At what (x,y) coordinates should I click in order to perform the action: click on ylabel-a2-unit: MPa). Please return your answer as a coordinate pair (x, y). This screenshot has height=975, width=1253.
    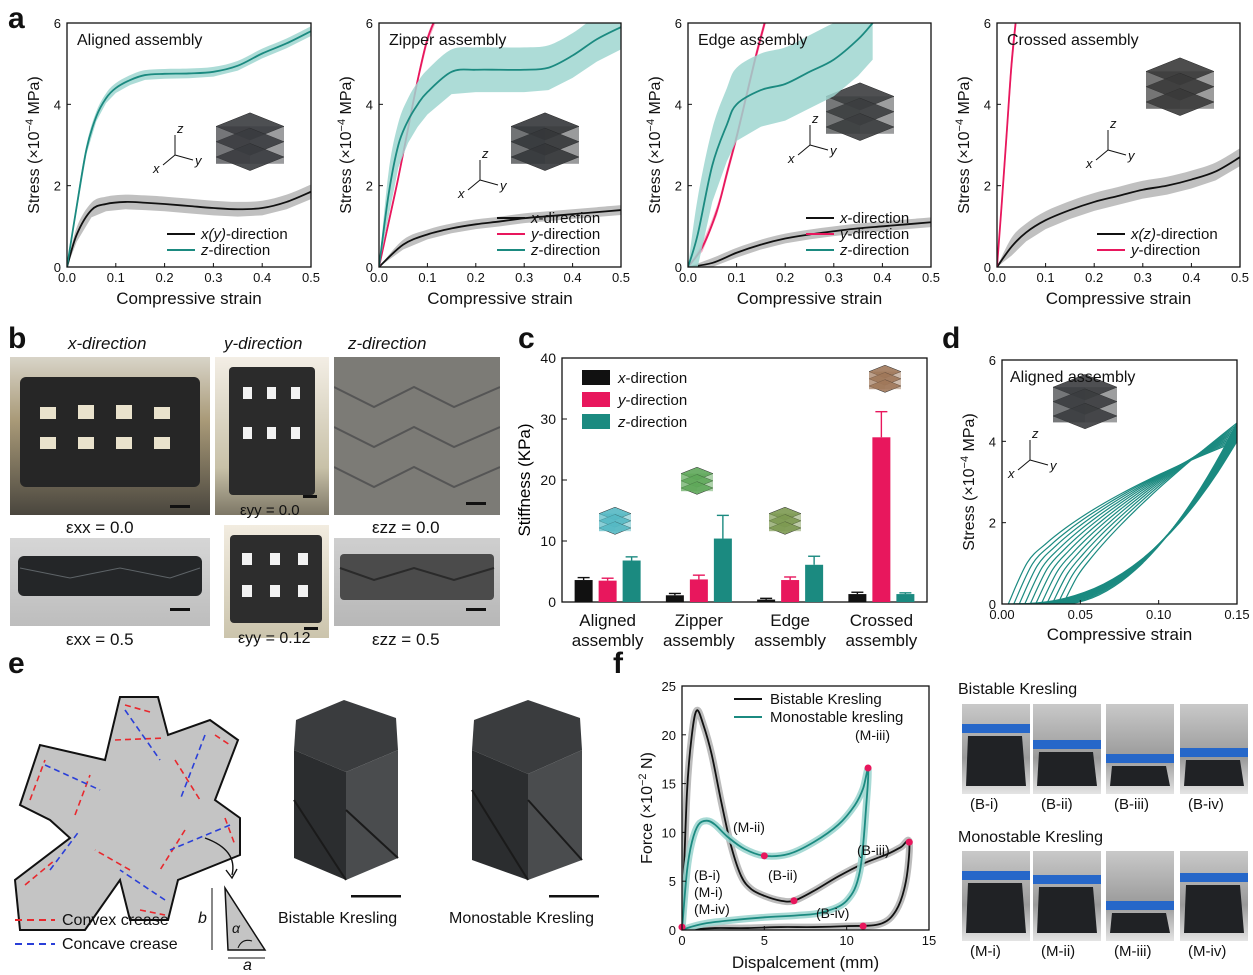
    Looking at the image, I should click on (346, 97).